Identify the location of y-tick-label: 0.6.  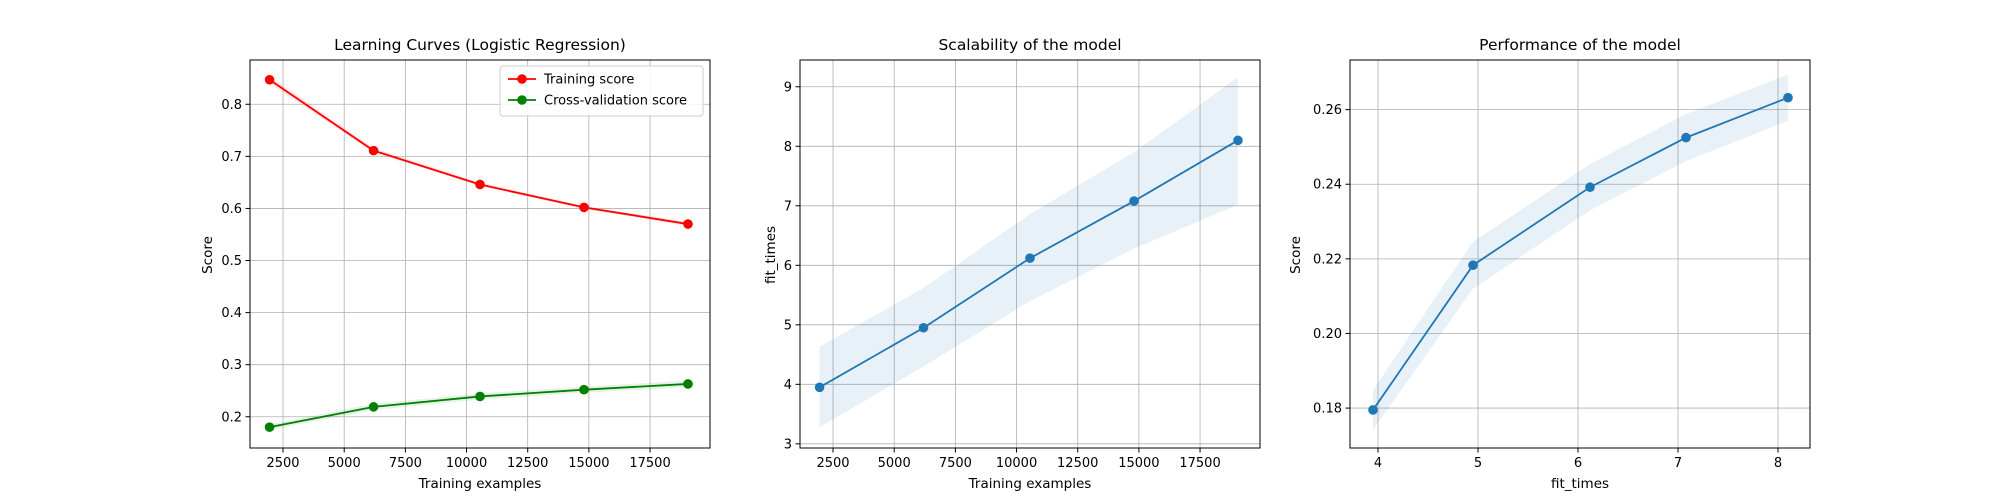
(231, 209).